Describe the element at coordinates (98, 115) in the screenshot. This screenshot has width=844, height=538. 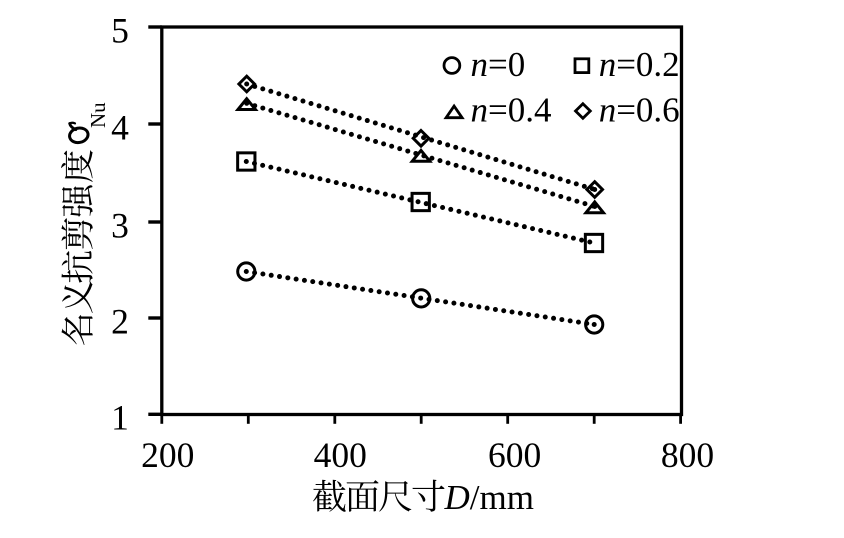
I see `svg-text: Nu` at that location.